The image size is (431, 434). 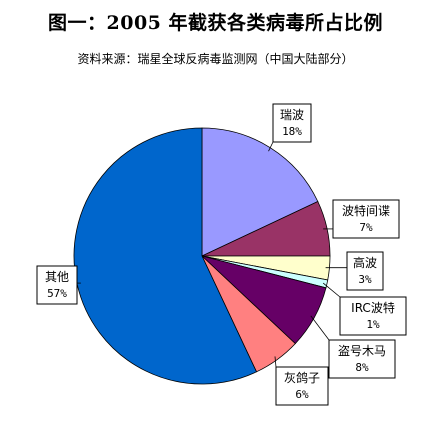 What do you see at coordinates (362, 367) in the screenshot?
I see `slice-label-value: 8%` at bounding box center [362, 367].